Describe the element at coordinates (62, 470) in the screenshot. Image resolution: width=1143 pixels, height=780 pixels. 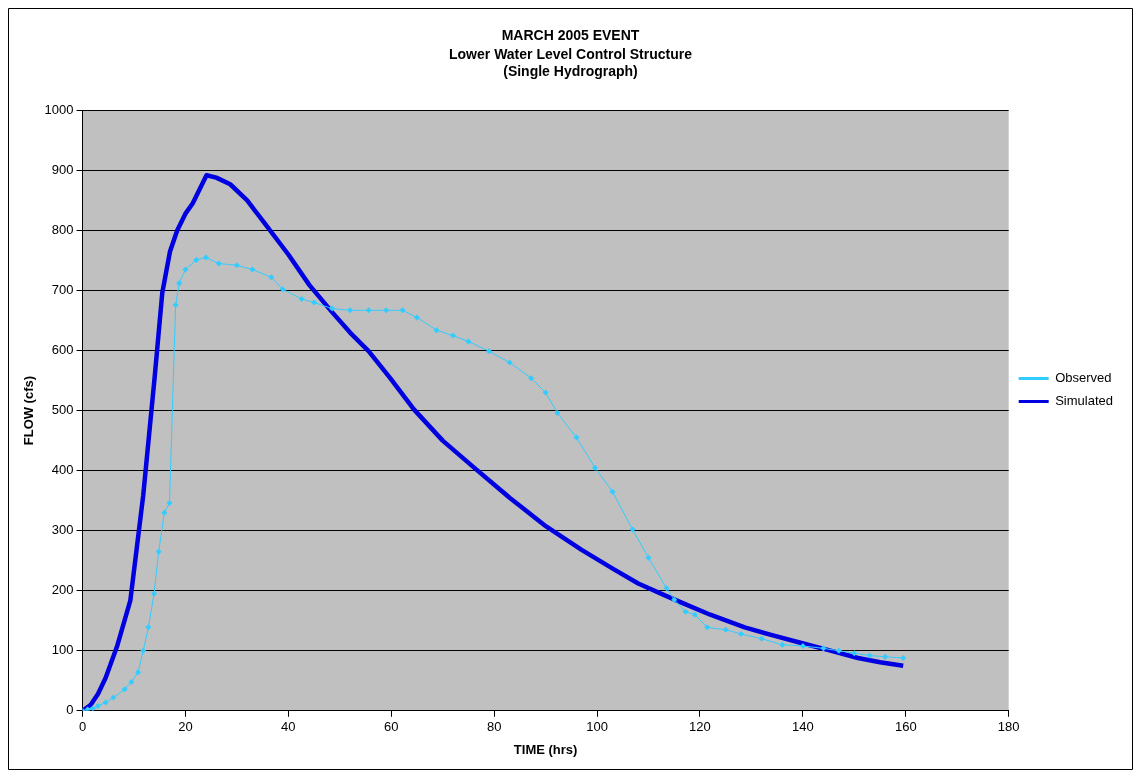
I see `y-tick-label: 400` at that location.